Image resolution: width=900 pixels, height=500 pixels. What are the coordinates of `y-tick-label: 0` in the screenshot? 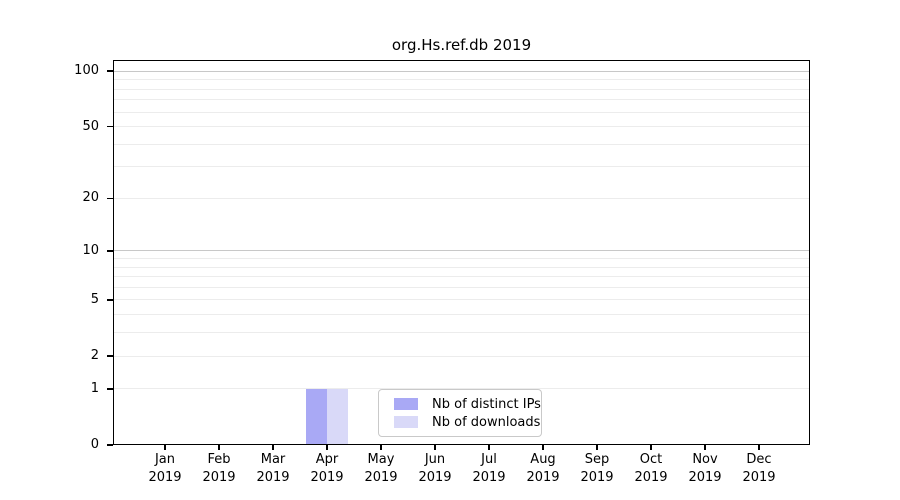 It's located at (94, 444).